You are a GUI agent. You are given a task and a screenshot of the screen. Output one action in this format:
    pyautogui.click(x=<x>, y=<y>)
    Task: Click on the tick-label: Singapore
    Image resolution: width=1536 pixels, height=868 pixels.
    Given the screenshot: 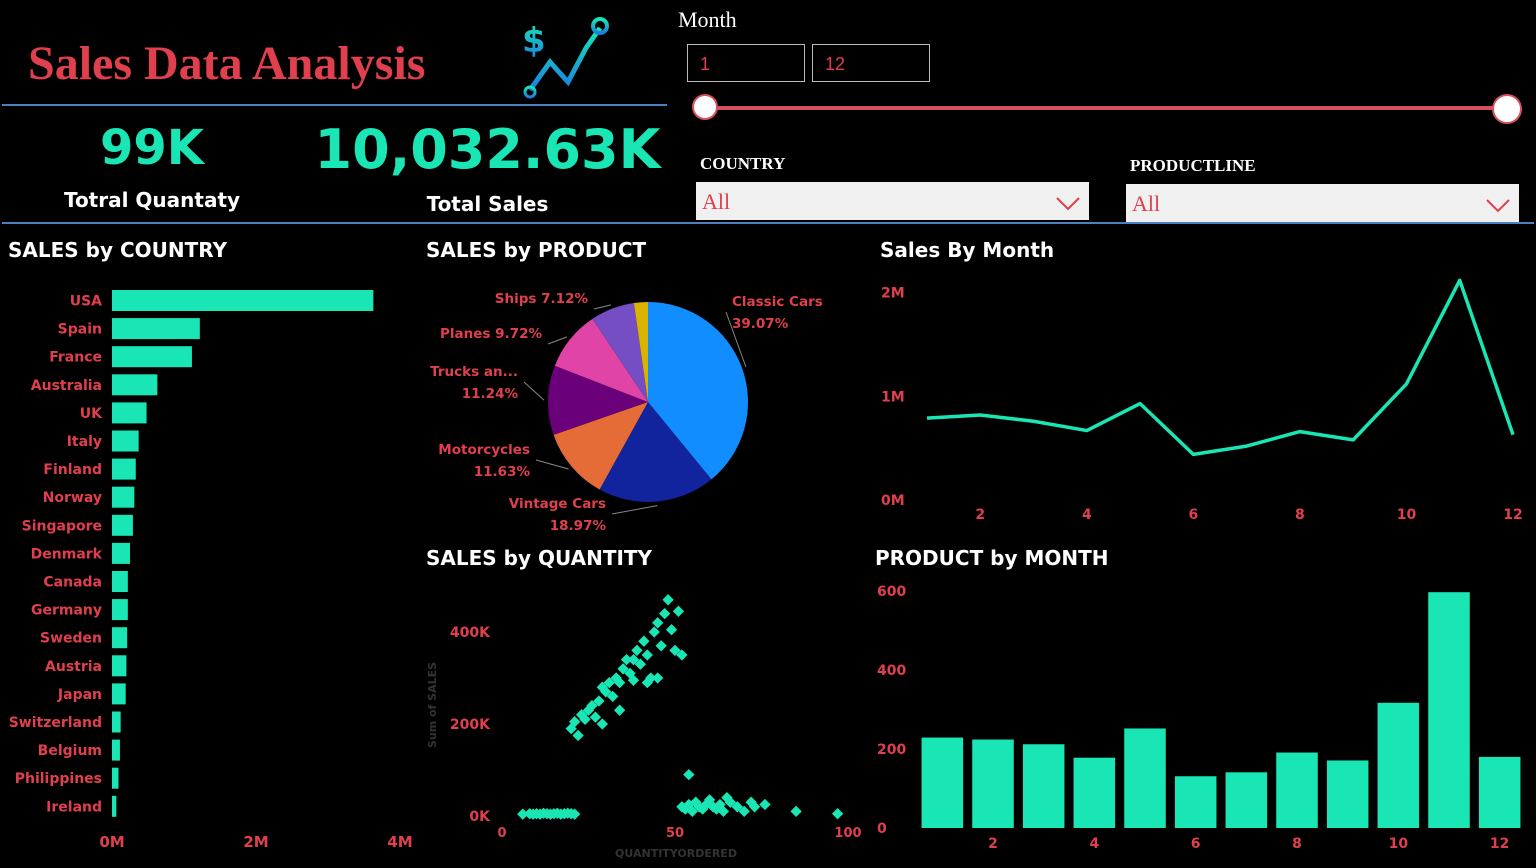 What is the action you would take?
    pyautogui.click(x=62, y=526)
    